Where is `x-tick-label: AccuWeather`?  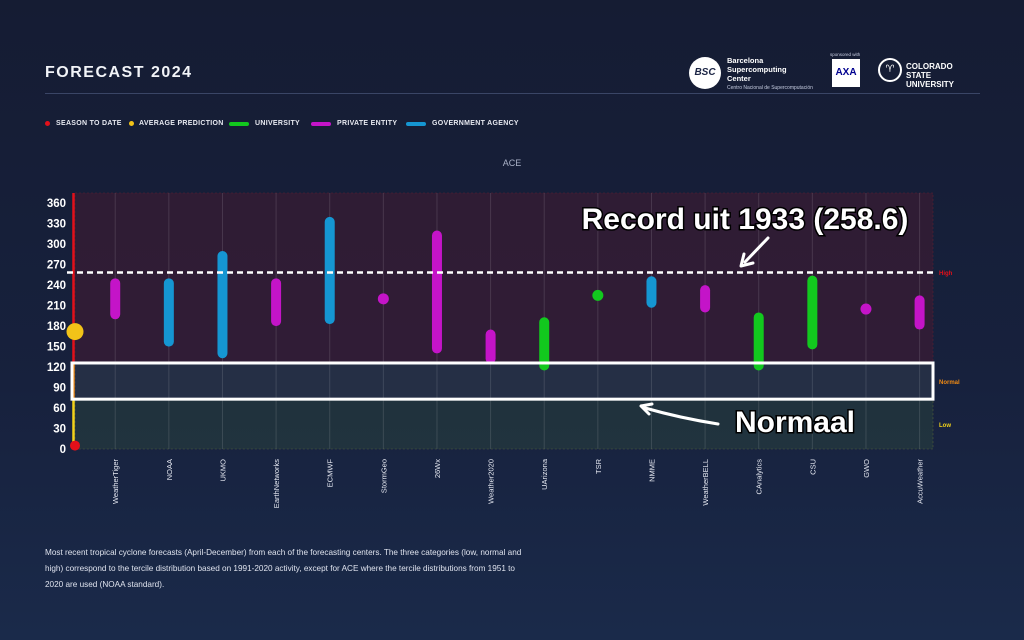
x-tick-label: AccuWeather is located at coordinates (920, 481).